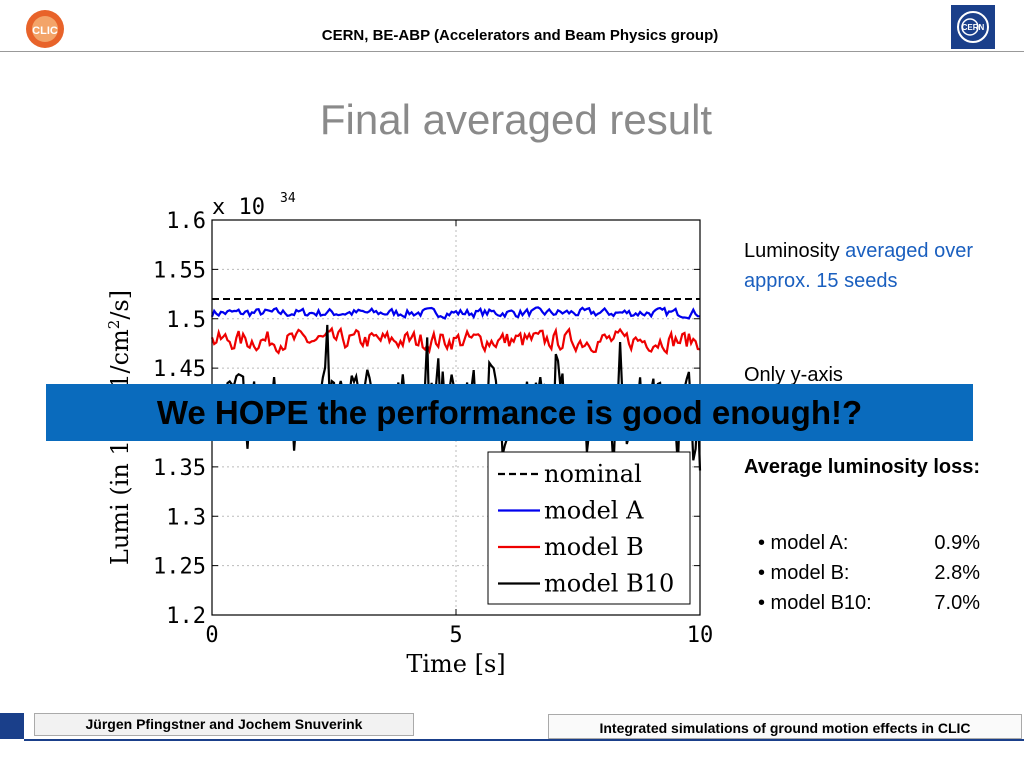  I want to click on loss-item-value: 0.9%, so click(957, 543).